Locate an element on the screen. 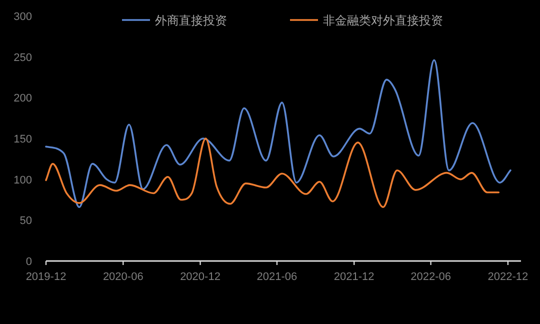  y-tick-label: 50 is located at coordinates (26, 221).